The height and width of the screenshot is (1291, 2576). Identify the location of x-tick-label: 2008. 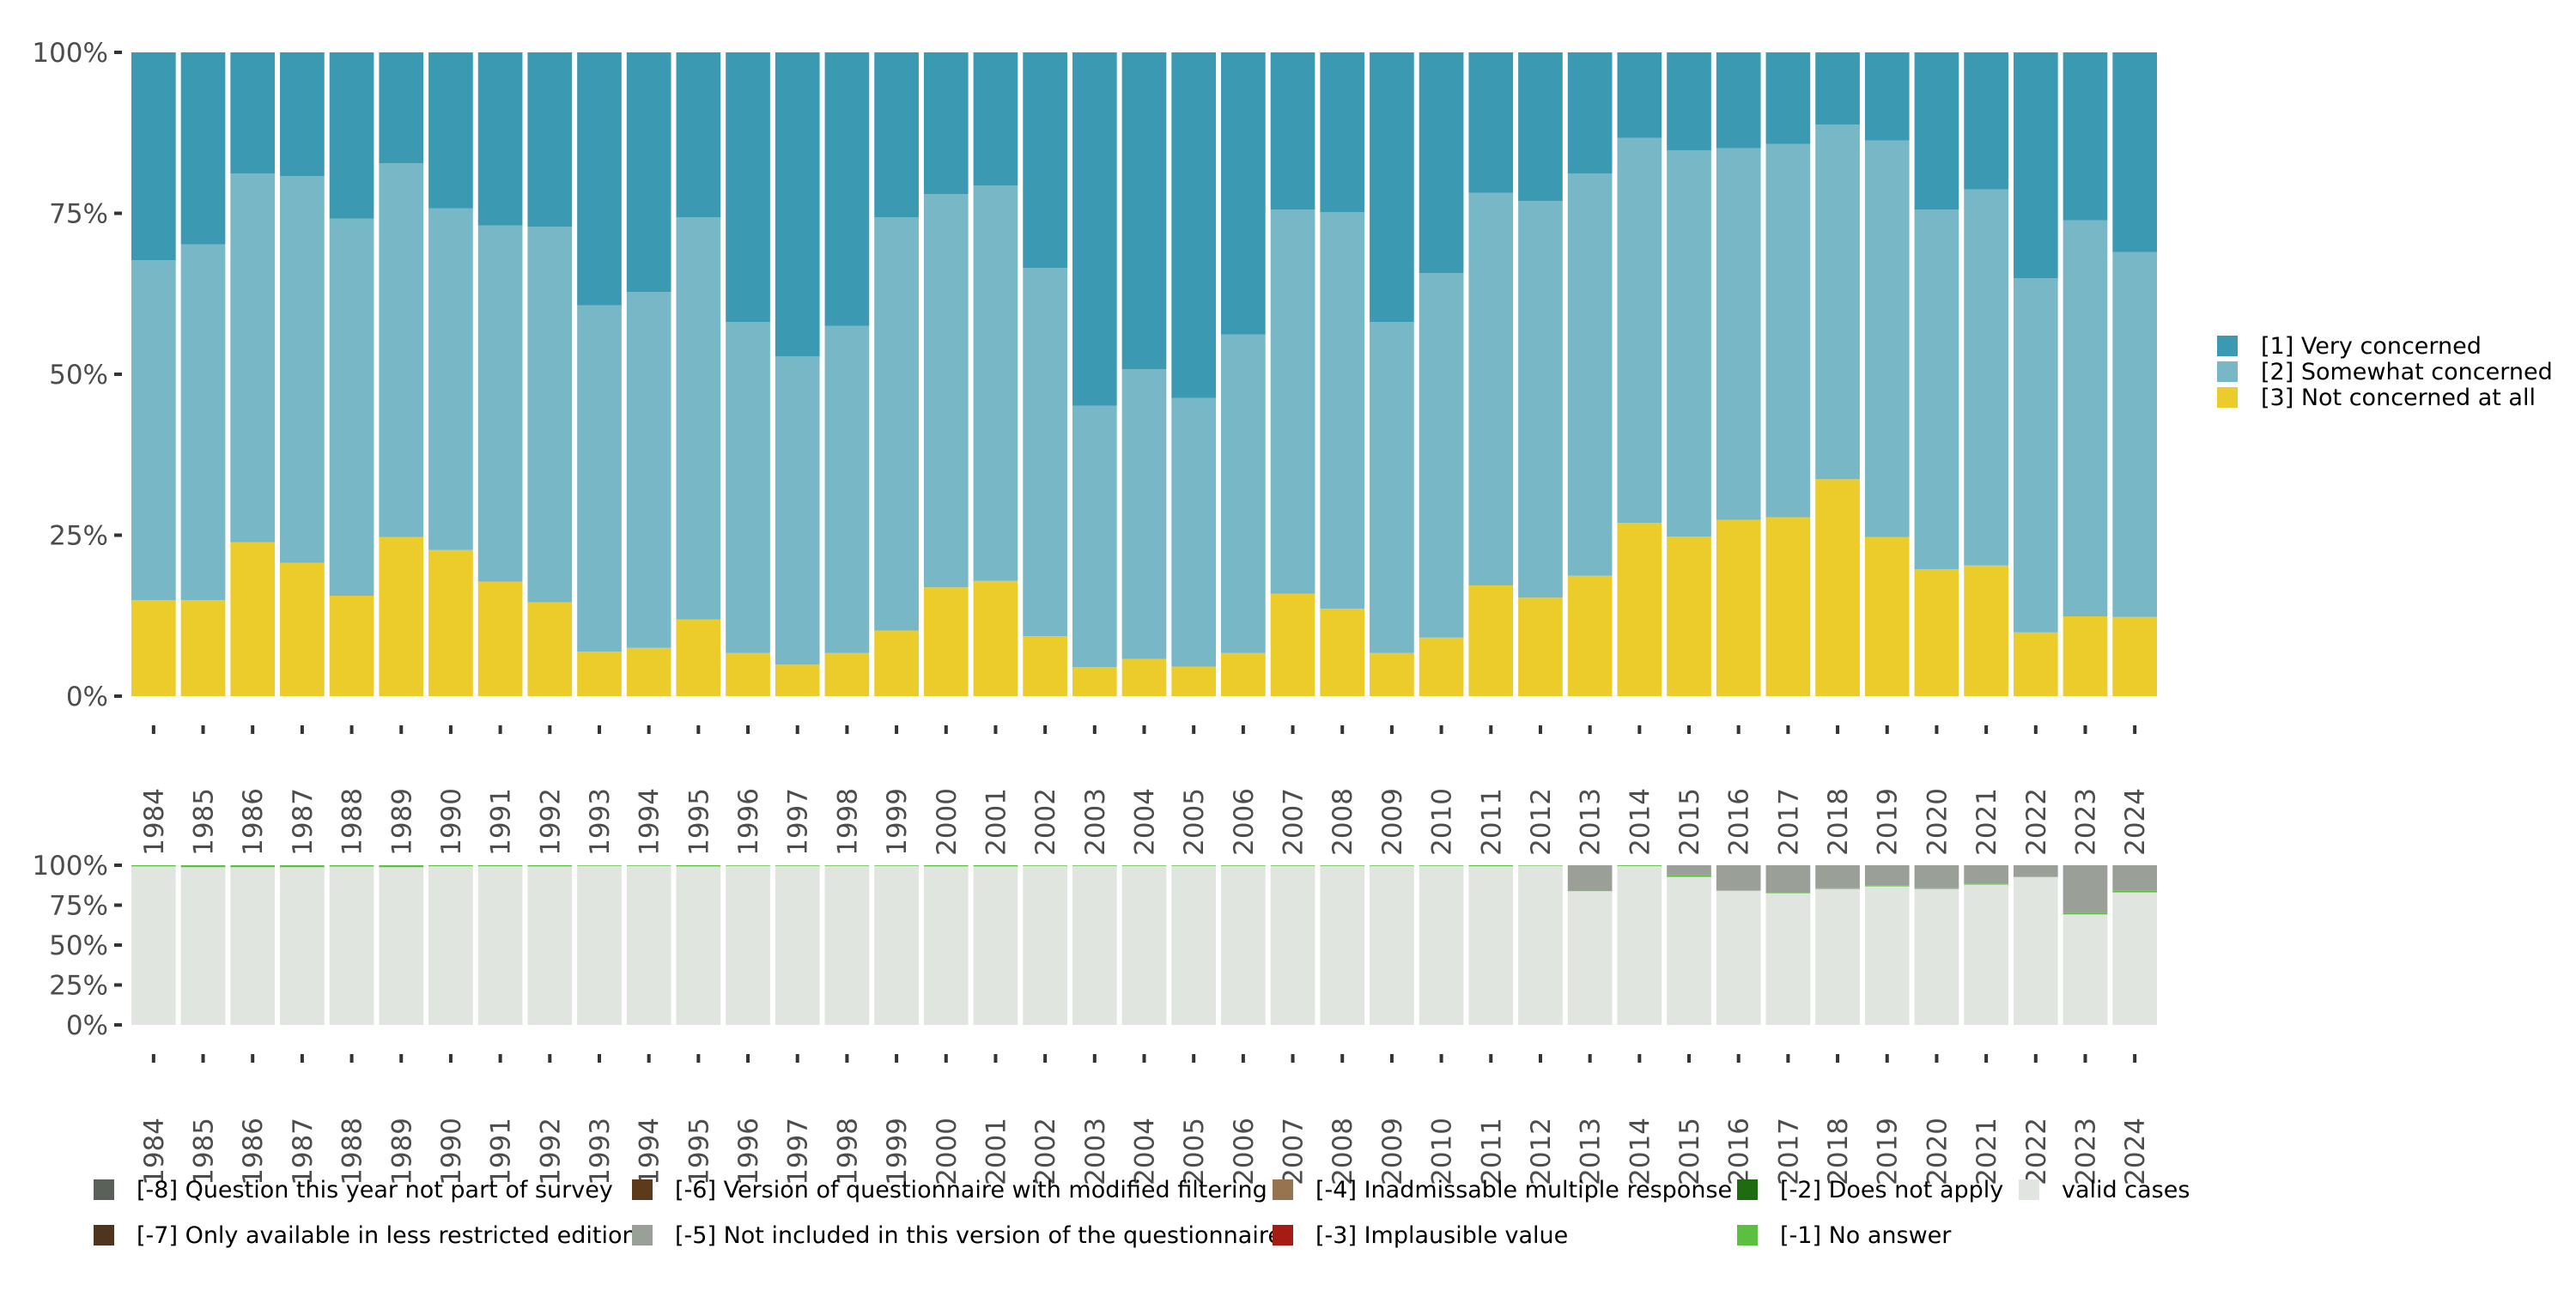
(1342, 822).